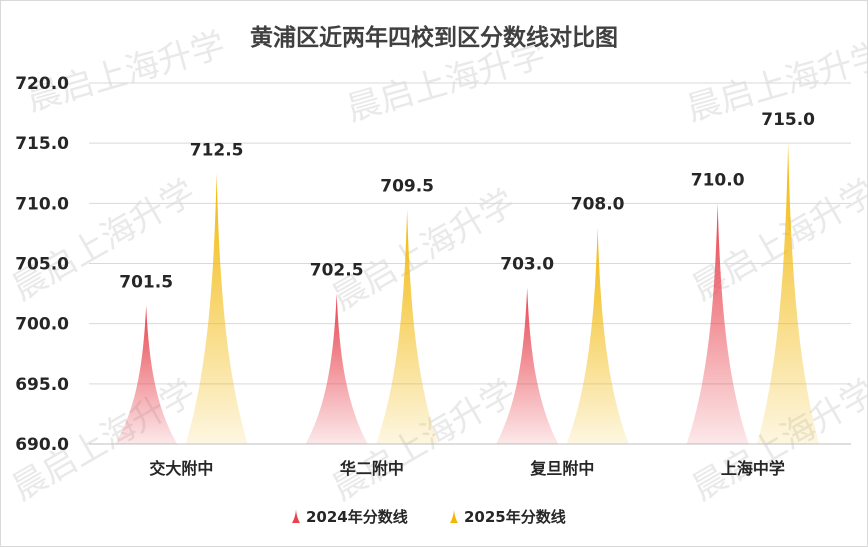 This screenshot has height=547, width=868. I want to click on data-label: 708.0, so click(598, 204).